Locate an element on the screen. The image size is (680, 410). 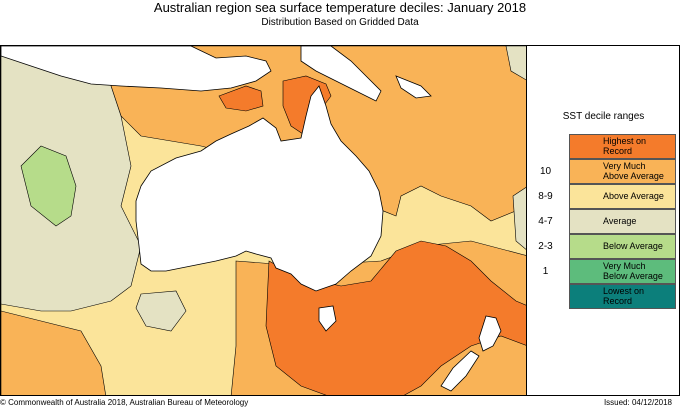
legend-item-very-much-above-average: 10 Very Much Above Average is located at coordinates (603, 171).